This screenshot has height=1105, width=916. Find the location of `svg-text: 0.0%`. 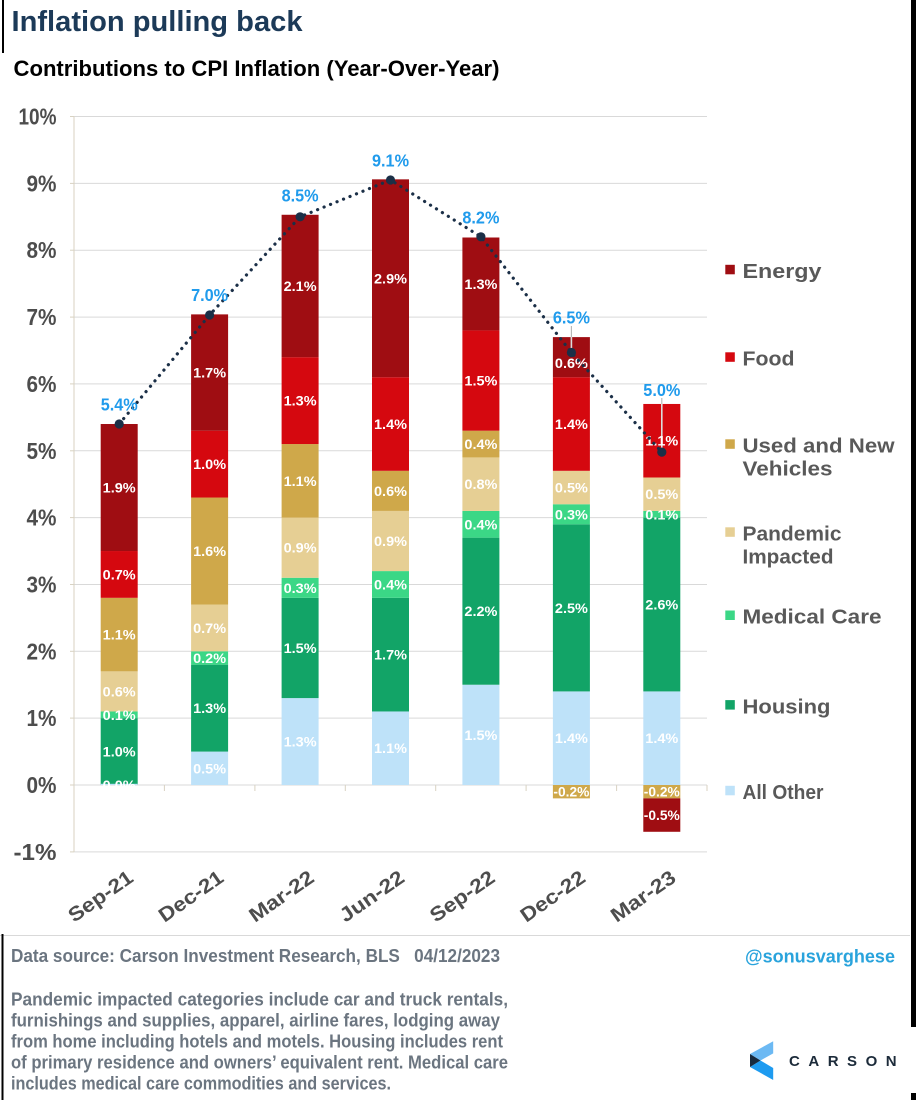

svg-text: 0.0% is located at coordinates (120, 785).